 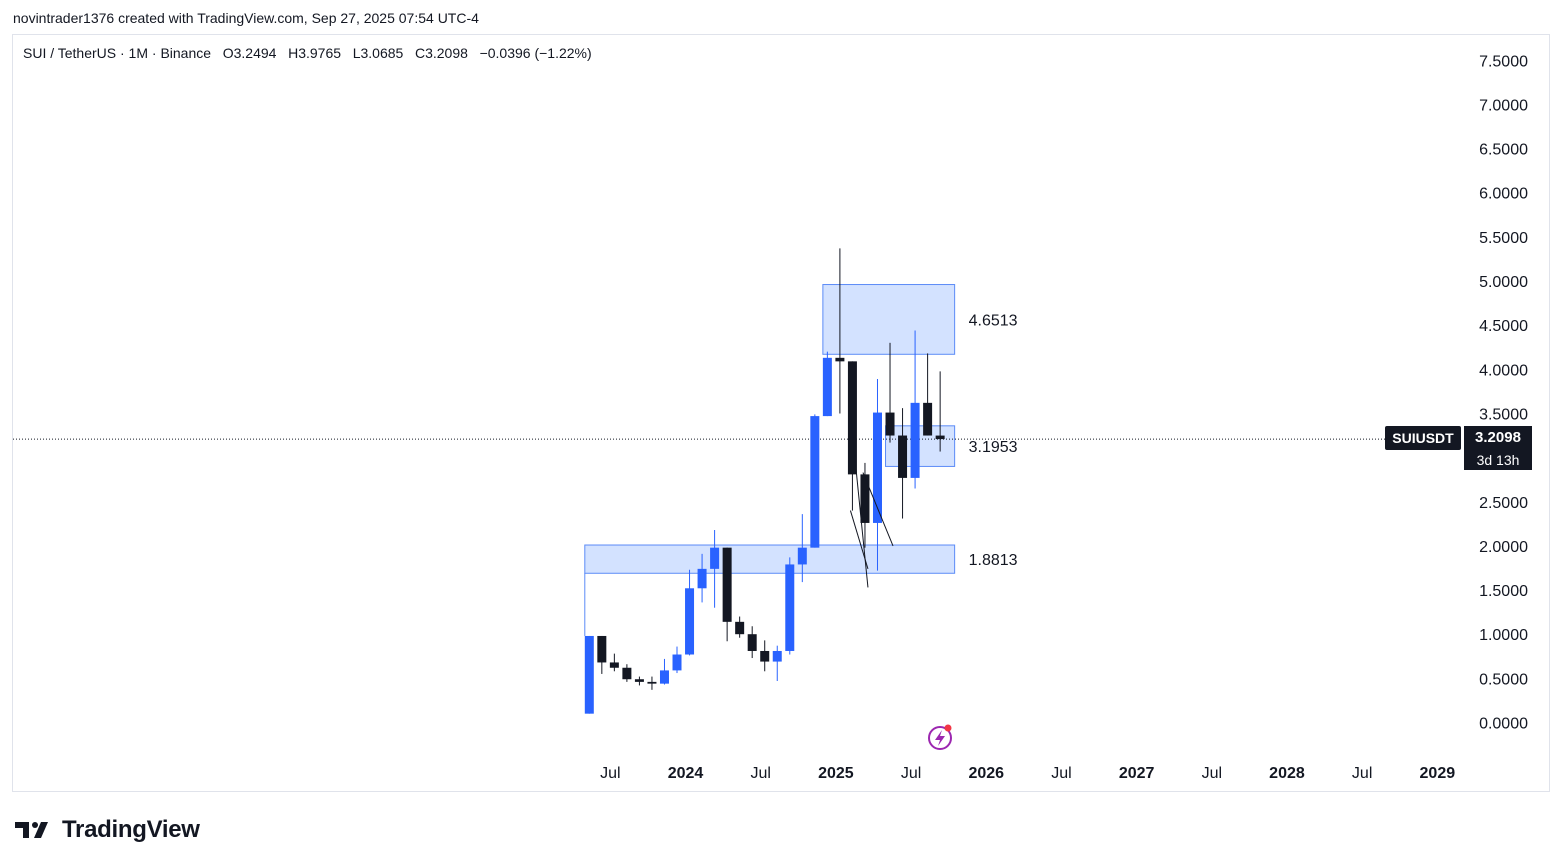 What do you see at coordinates (1503, 194) in the screenshot?
I see `y-tick-label-3: 6.0000` at bounding box center [1503, 194].